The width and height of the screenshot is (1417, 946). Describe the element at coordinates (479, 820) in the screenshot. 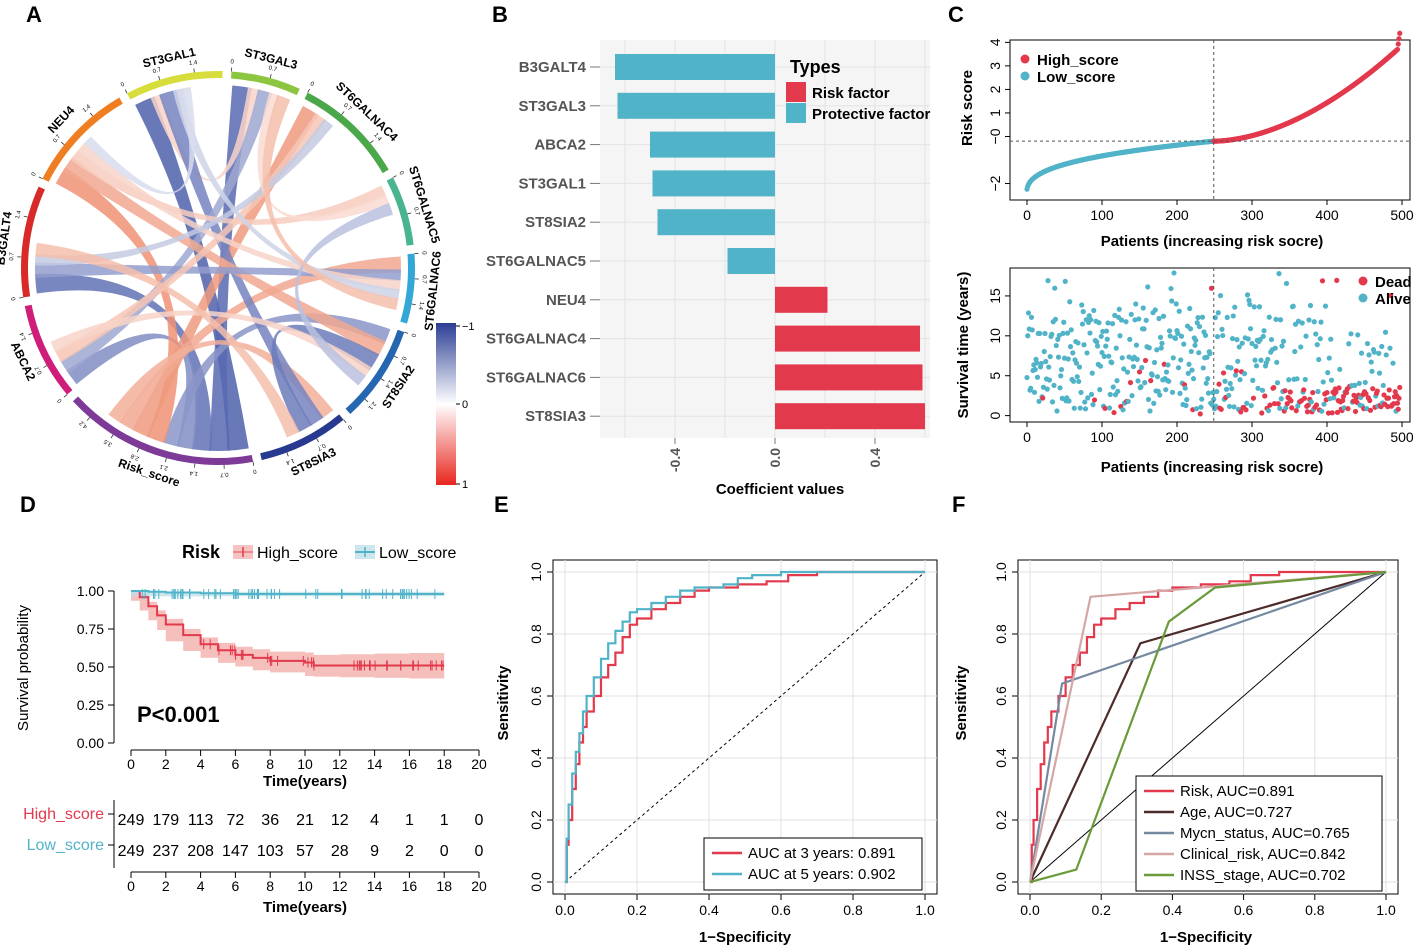

I see `table-cell: 0` at that location.